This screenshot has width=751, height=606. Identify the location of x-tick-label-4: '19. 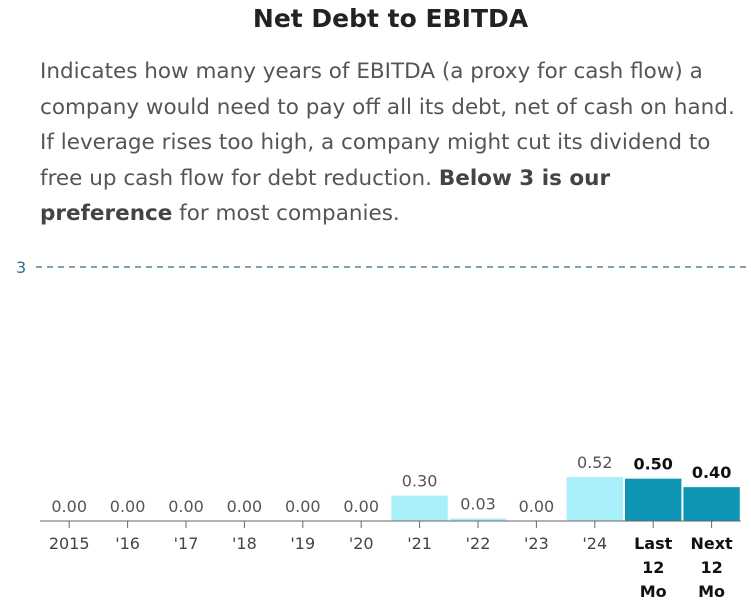
(302, 543).